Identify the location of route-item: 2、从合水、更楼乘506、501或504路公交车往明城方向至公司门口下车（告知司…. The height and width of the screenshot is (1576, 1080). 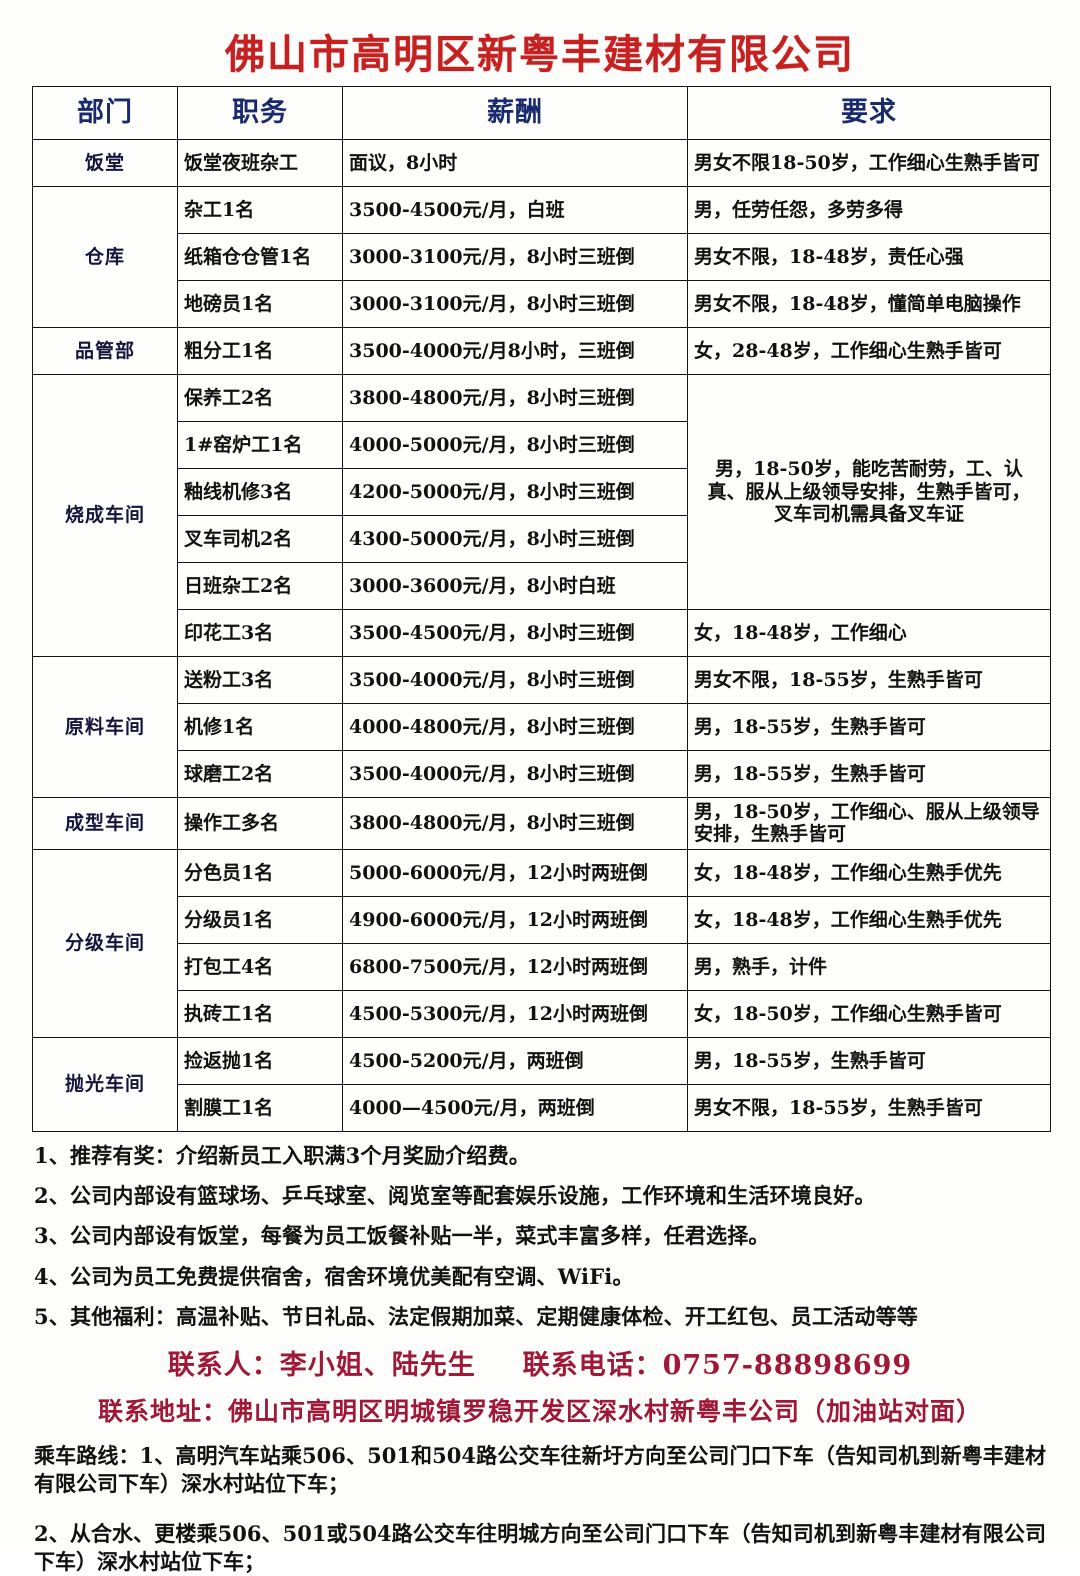
(540, 1548).